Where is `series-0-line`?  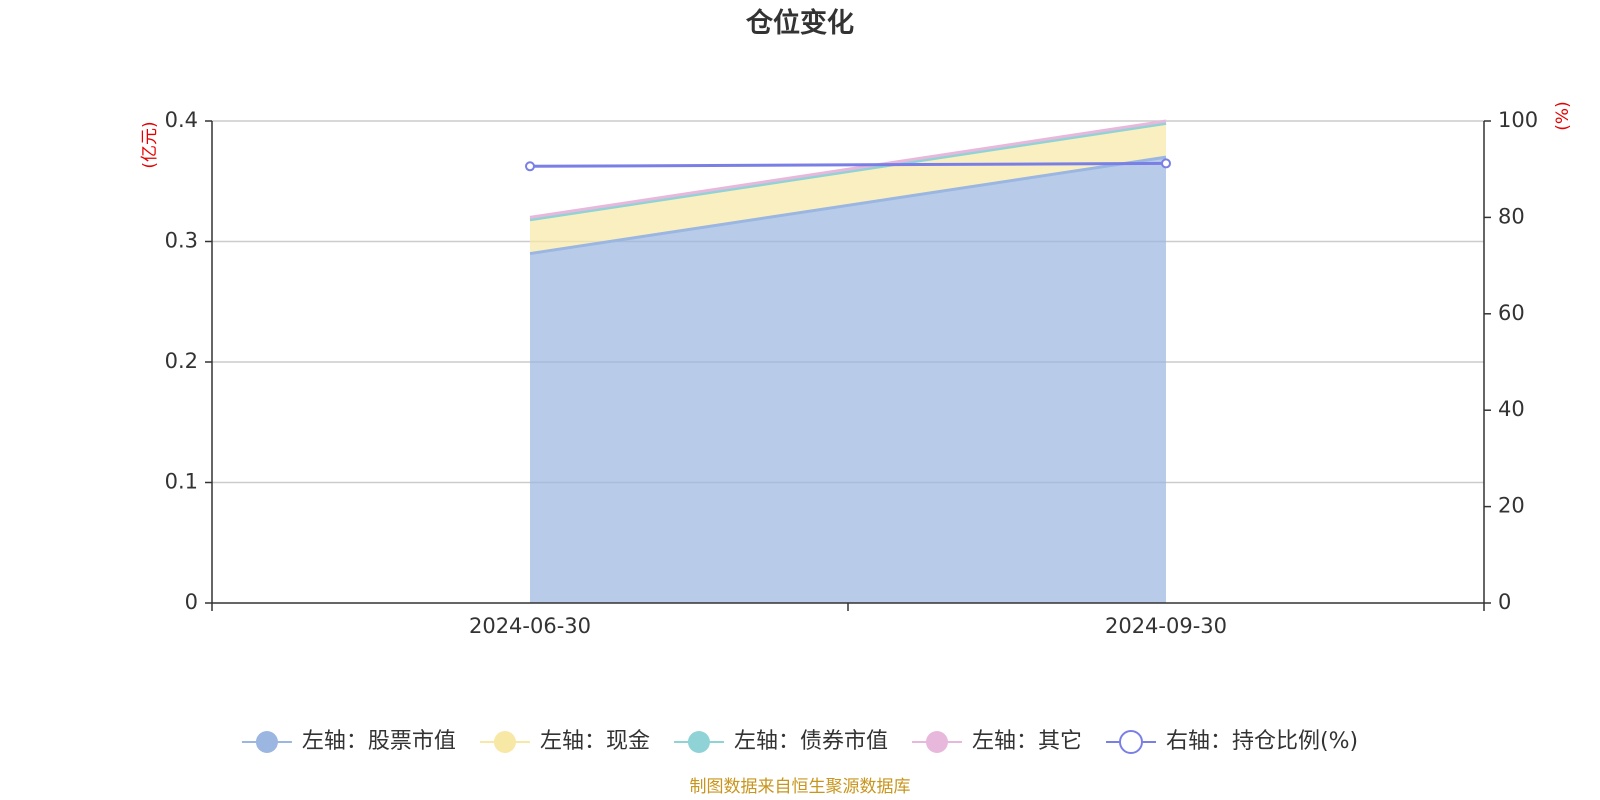 series-0-line is located at coordinates (848, 205).